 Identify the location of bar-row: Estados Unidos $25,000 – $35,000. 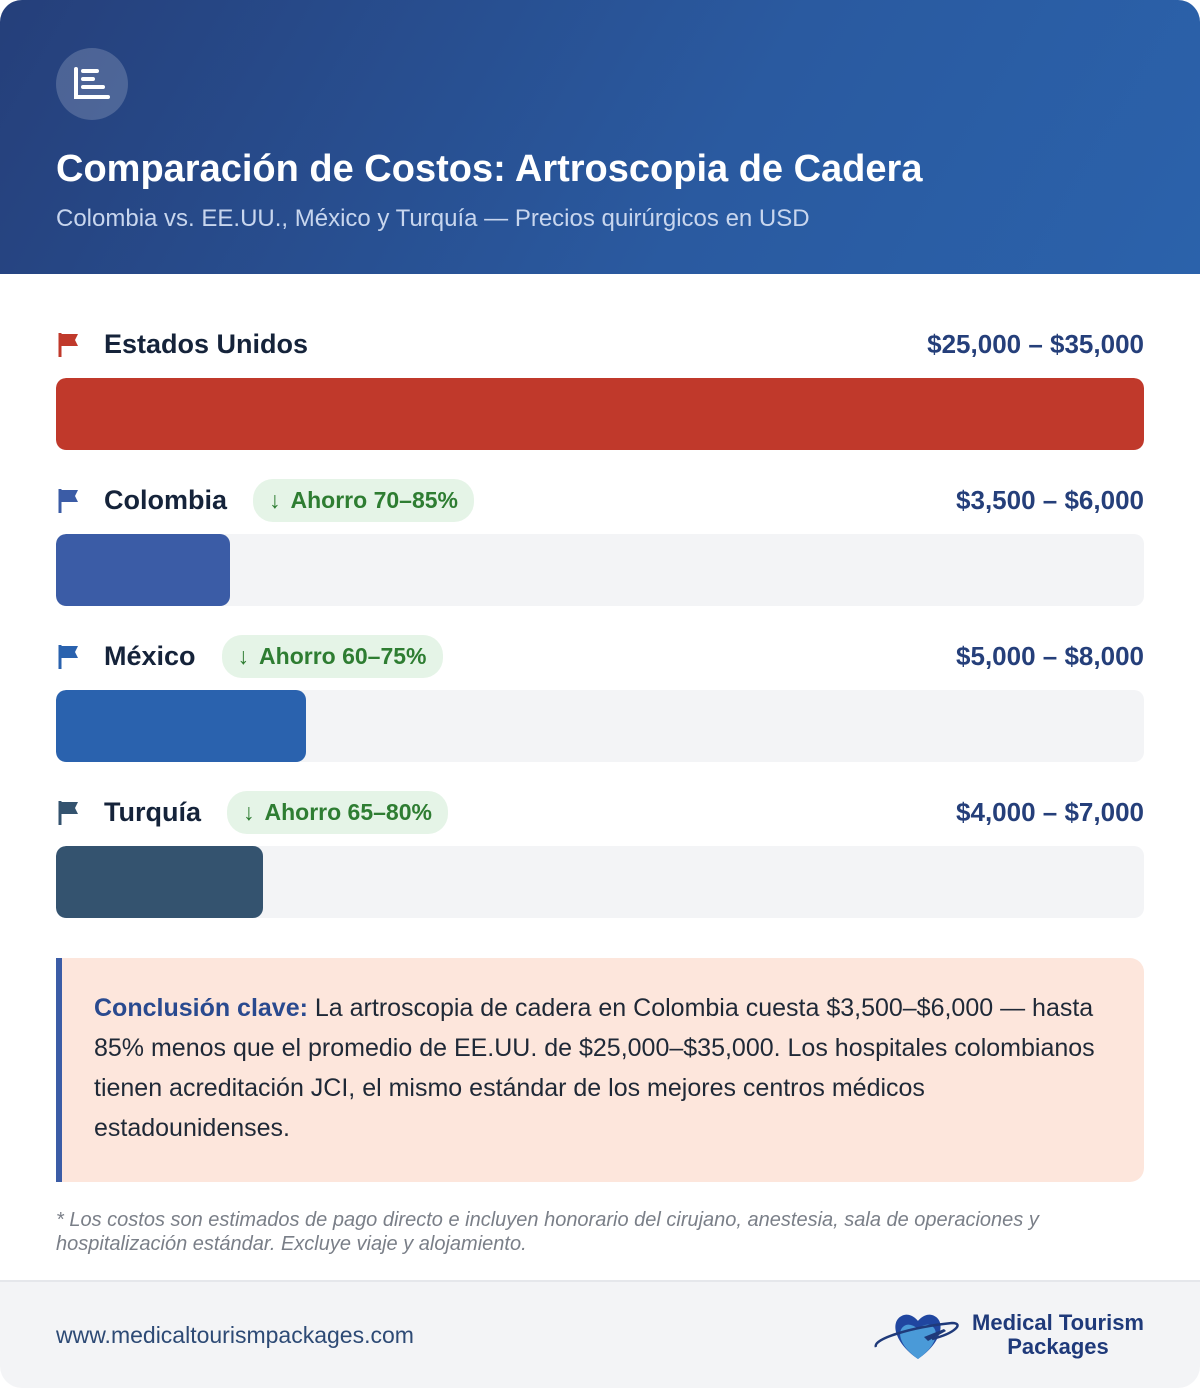
(600, 386).